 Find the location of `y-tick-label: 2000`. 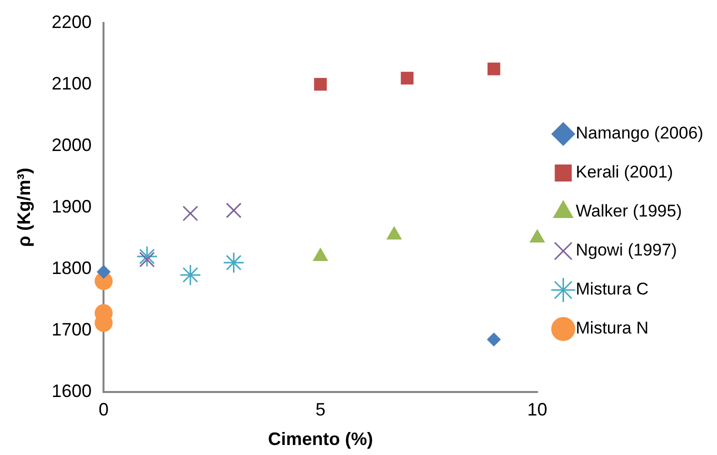

y-tick-label: 2000 is located at coordinates (72, 144).